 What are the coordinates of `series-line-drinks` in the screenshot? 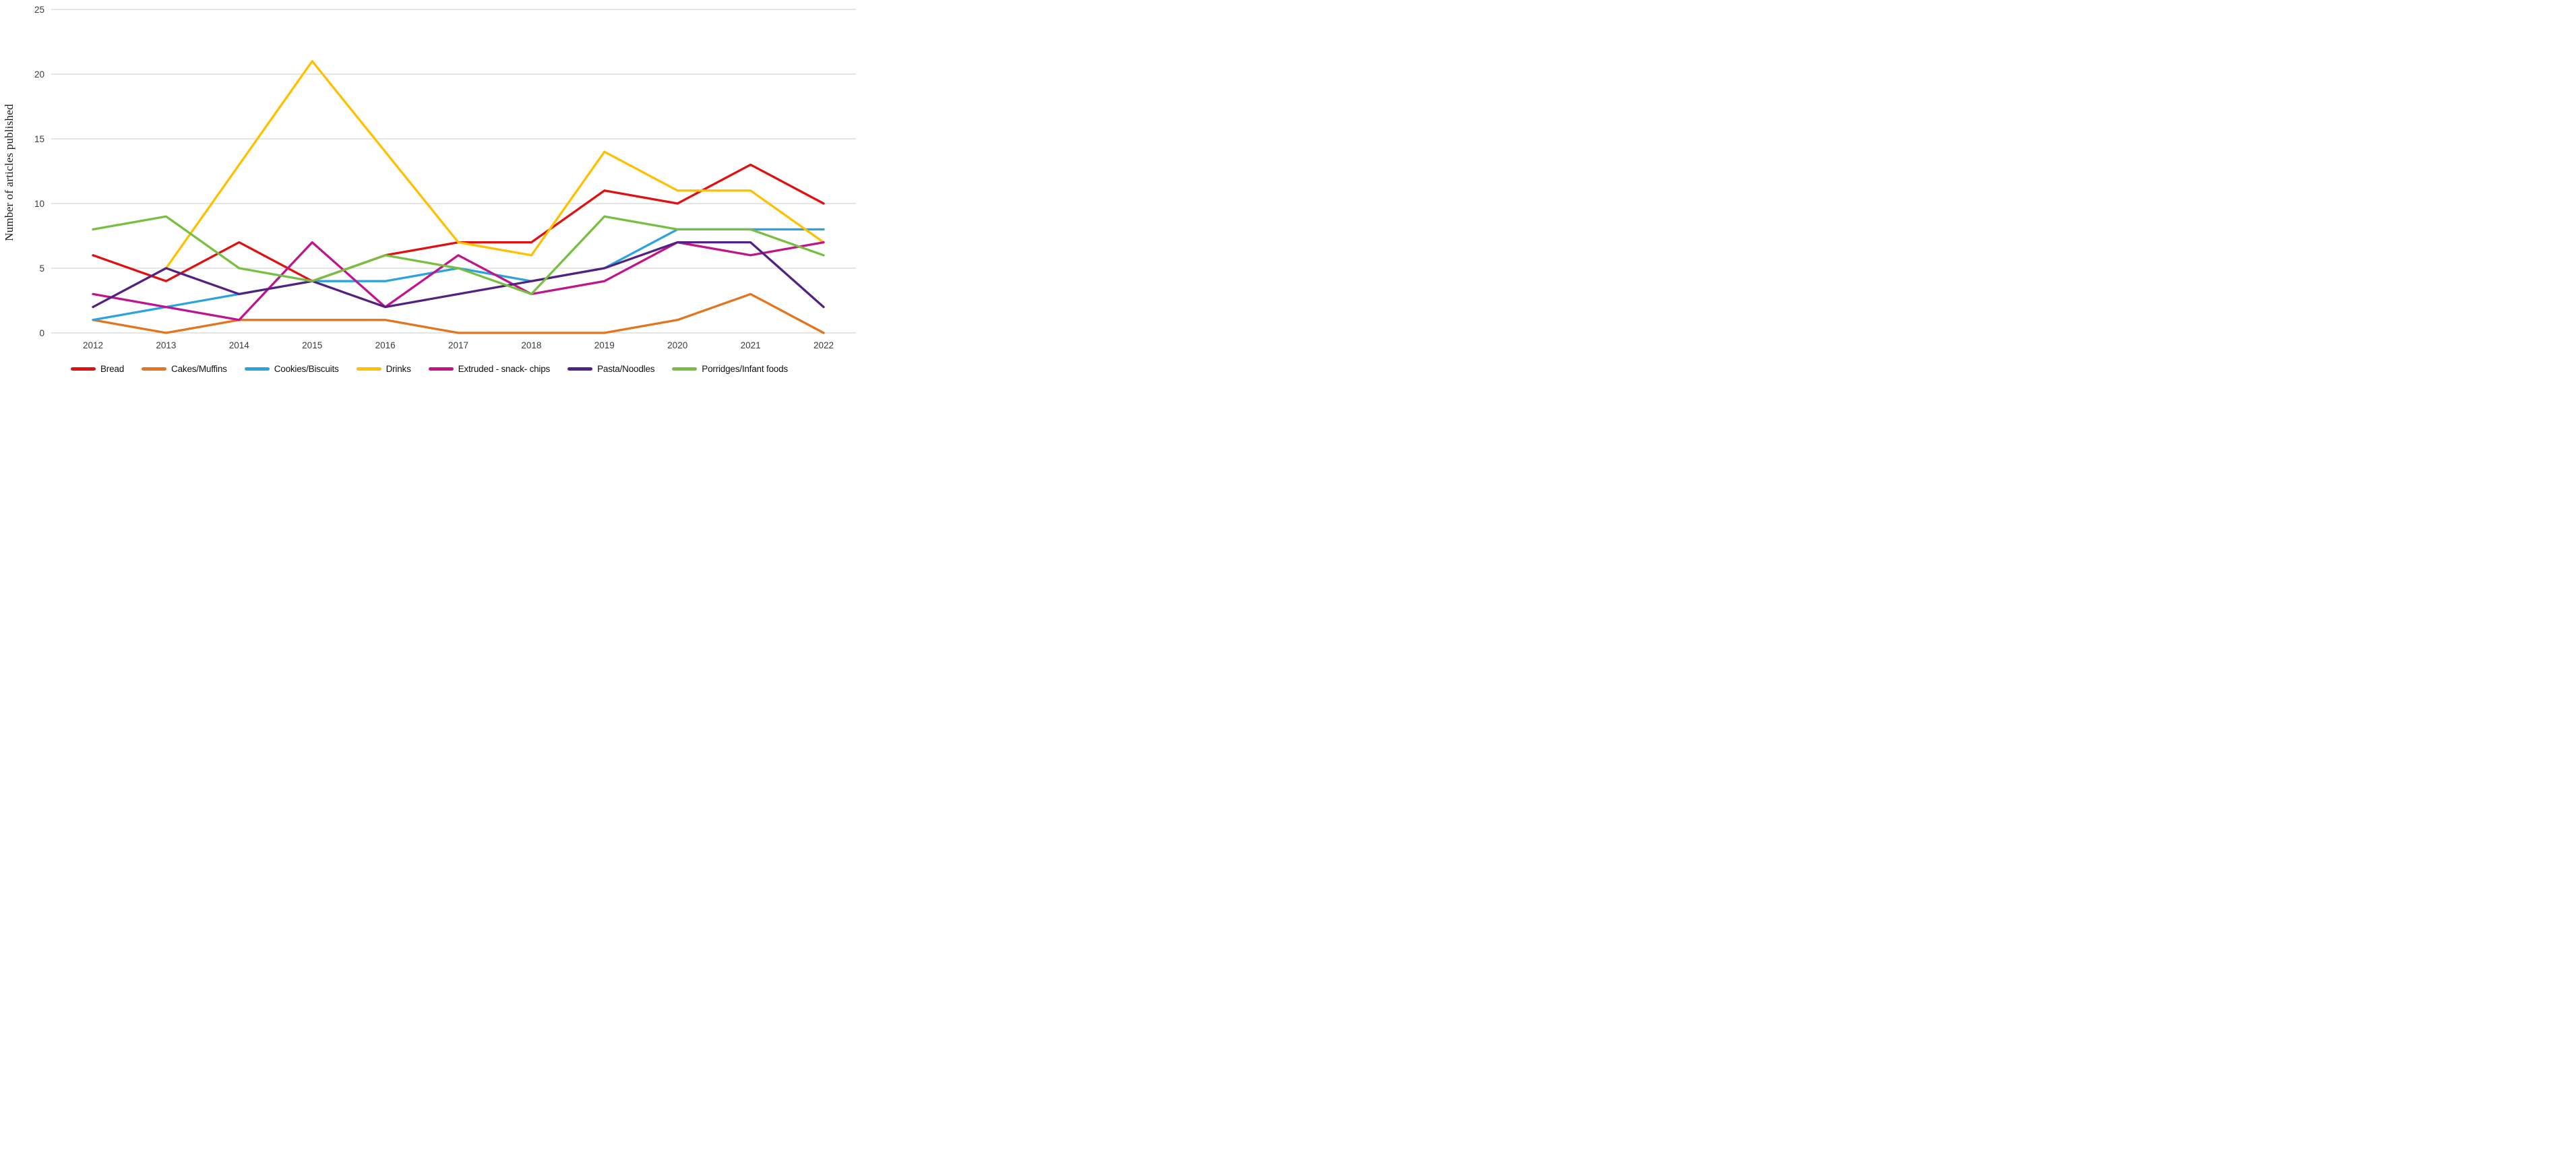 It's located at (495, 165).